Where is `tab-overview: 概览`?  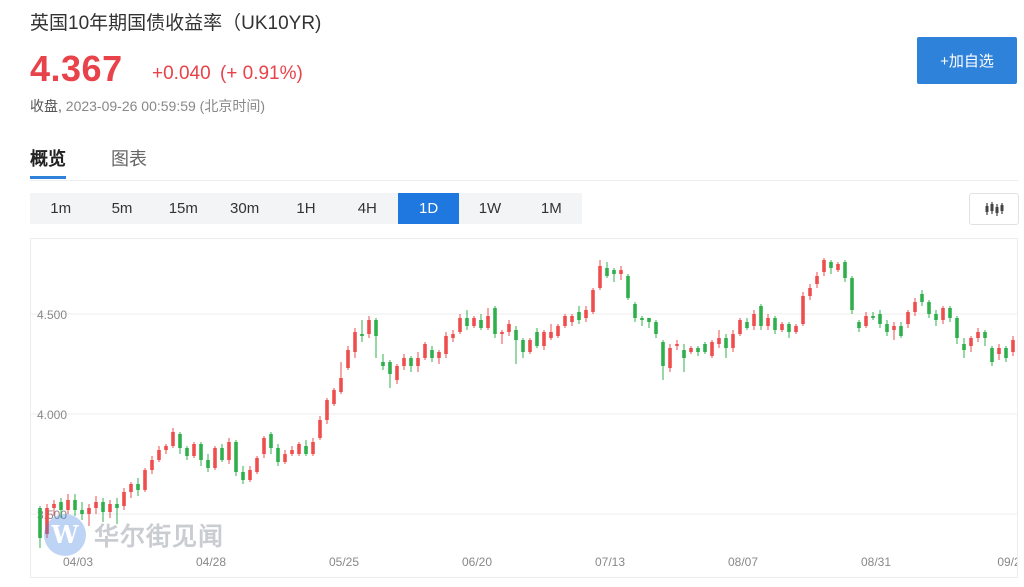 tab-overview: 概览 is located at coordinates (48, 159).